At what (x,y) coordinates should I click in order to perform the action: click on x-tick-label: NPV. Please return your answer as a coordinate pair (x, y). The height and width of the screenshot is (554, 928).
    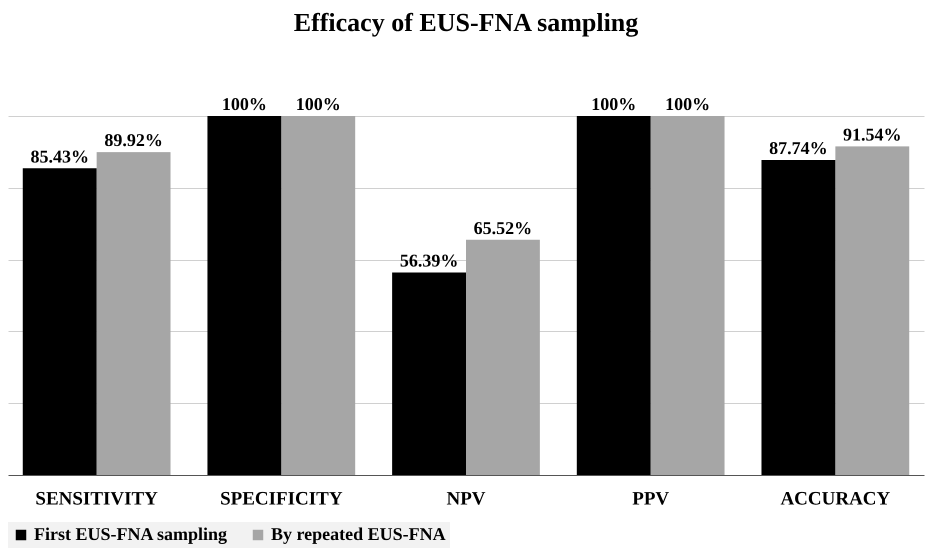
    Looking at the image, I should click on (466, 499).